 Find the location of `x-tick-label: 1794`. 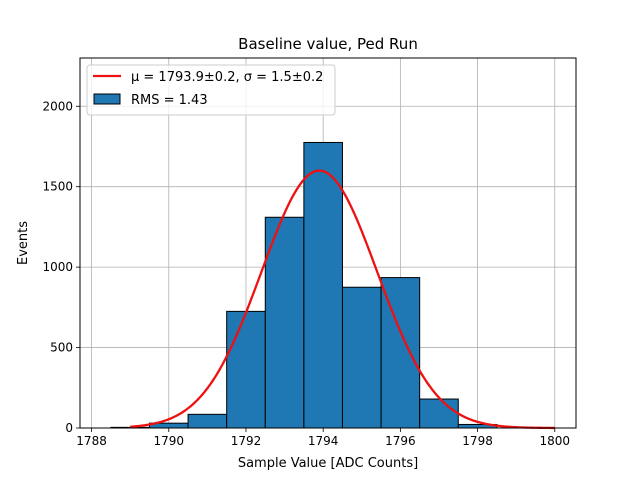

x-tick-label: 1794 is located at coordinates (323, 441).